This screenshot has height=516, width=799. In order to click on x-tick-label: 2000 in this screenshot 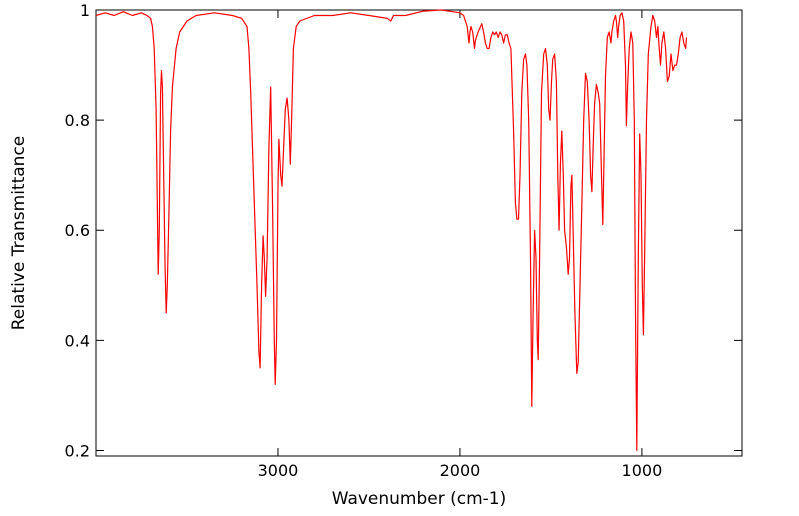, I will do `click(460, 470)`.